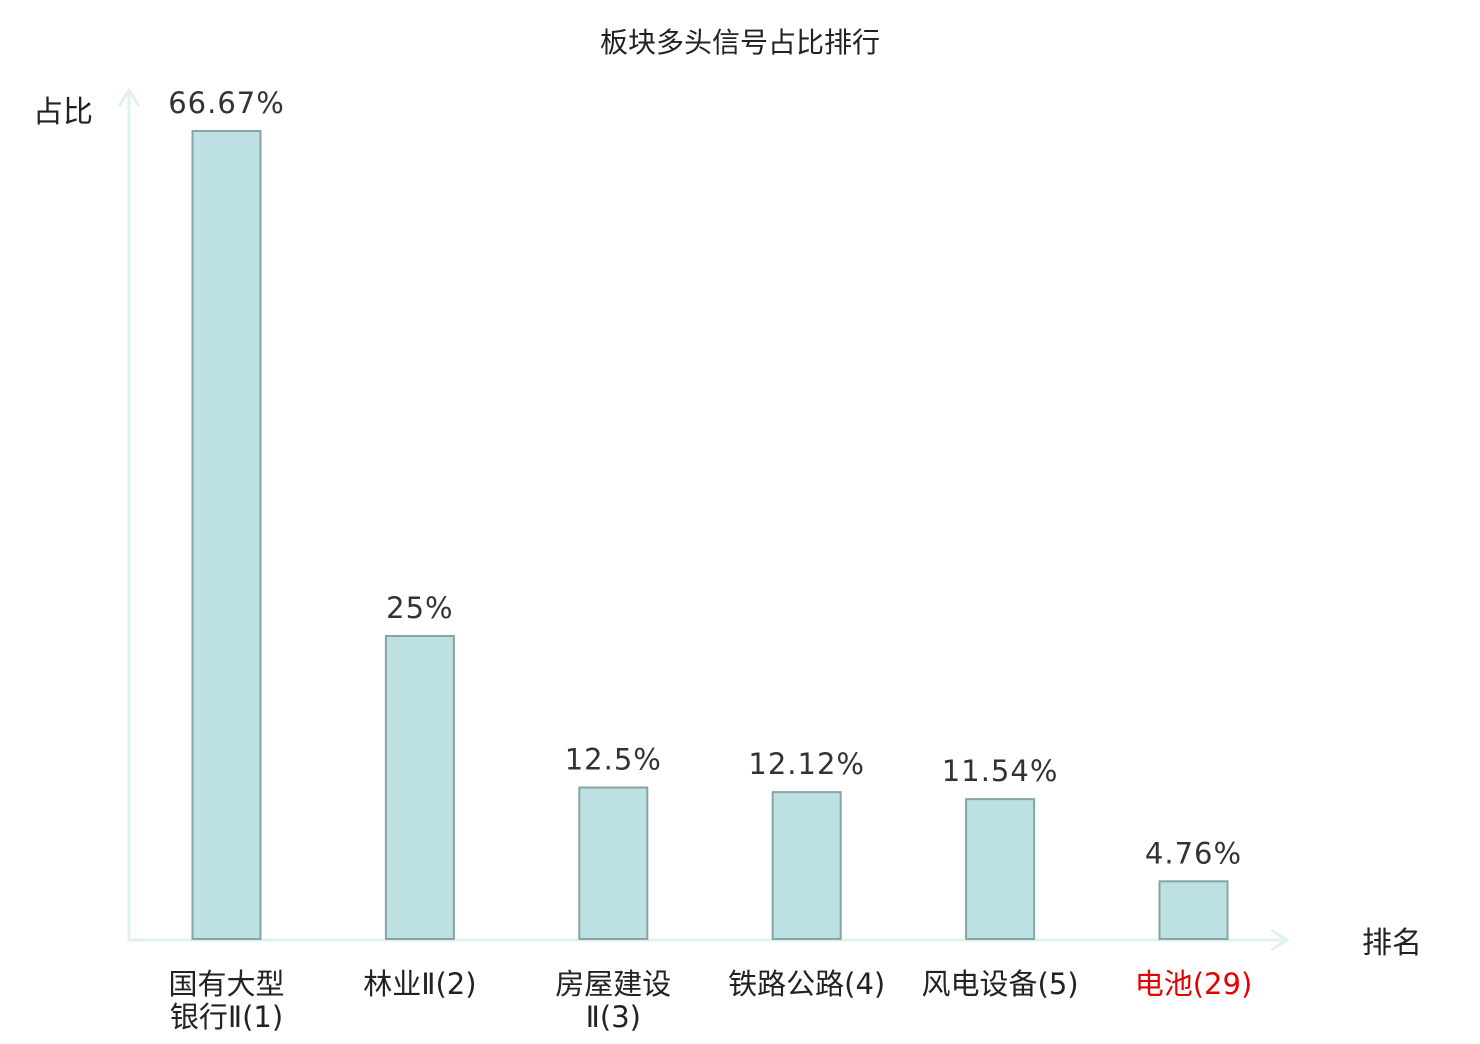  I want to click on x-tick-label: 电池(29), so click(1194, 984).